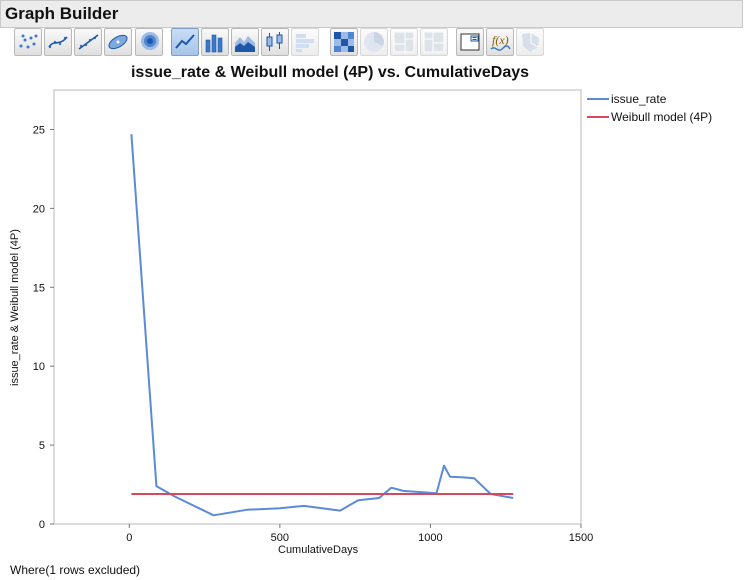 This screenshot has height=580, width=745. What do you see at coordinates (662, 117) in the screenshot?
I see `legend-label: Weibull model (4P)` at bounding box center [662, 117].